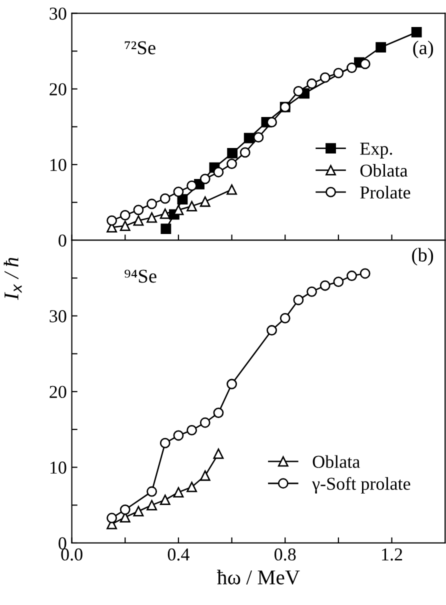 Image resolution: width=446 pixels, height=605 pixels. I want to click on annotation: ⁹⁴Se, so click(140, 276).